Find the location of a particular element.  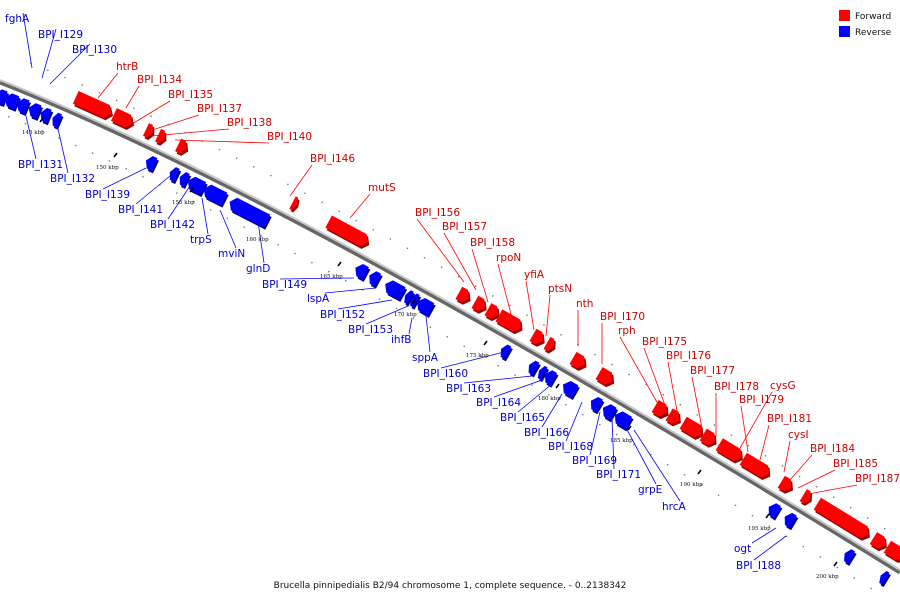

scale-label-180-kbp: 180 kbp is located at coordinates (549, 399).